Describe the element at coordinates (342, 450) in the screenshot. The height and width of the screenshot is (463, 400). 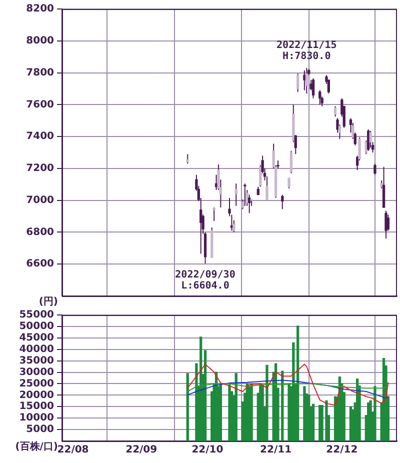
I see `x-tick-label: 22/12` at that location.